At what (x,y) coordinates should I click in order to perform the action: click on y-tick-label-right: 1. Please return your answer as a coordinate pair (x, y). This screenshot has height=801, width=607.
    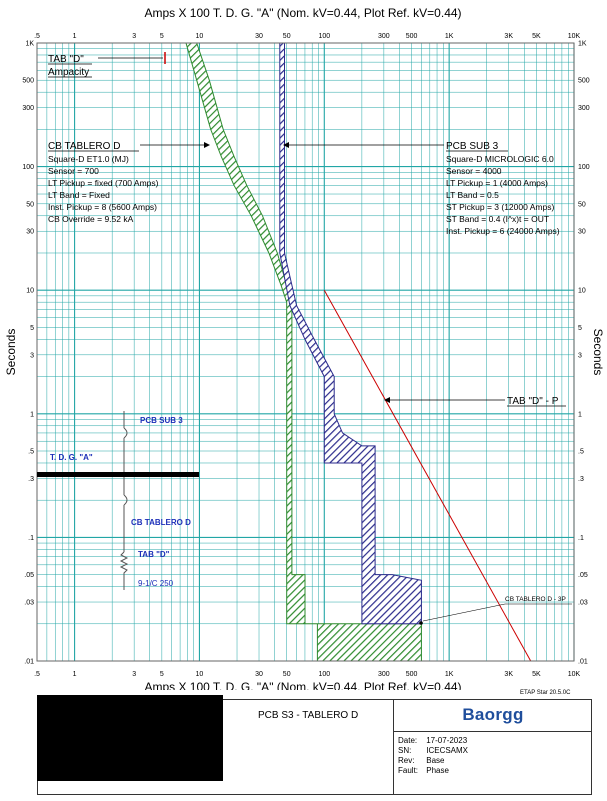
    Looking at the image, I should click on (580, 414).